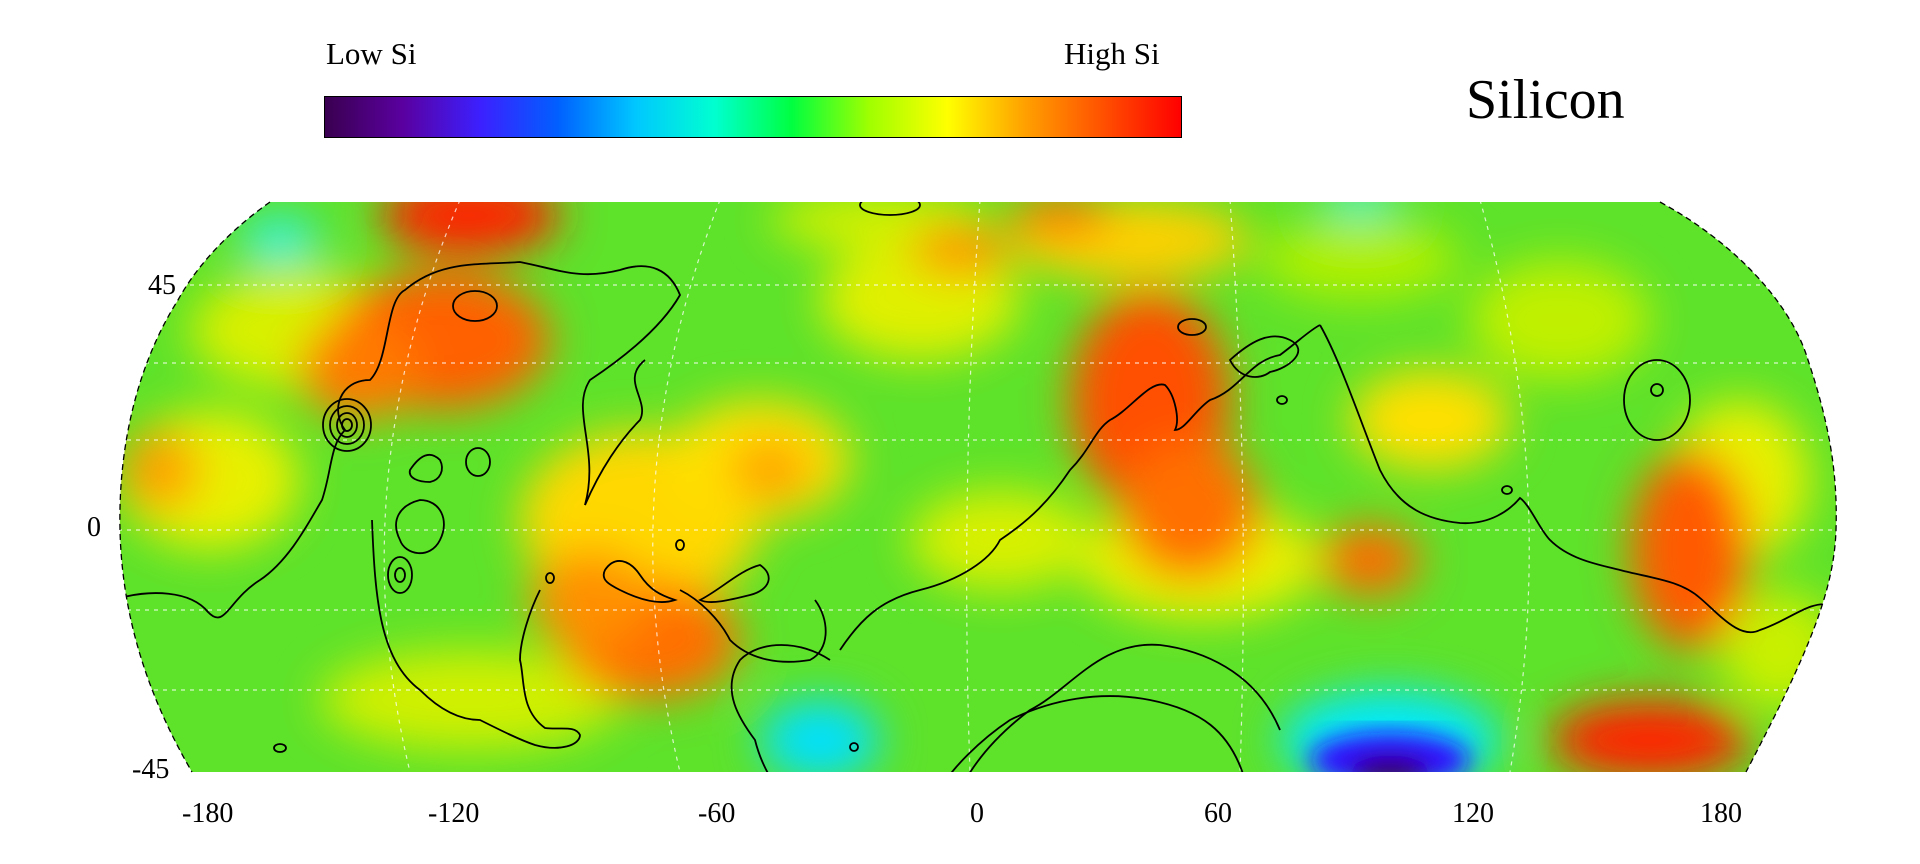  Describe the element at coordinates (1721, 813) in the screenshot. I see `lon-tick-180: 180` at that location.